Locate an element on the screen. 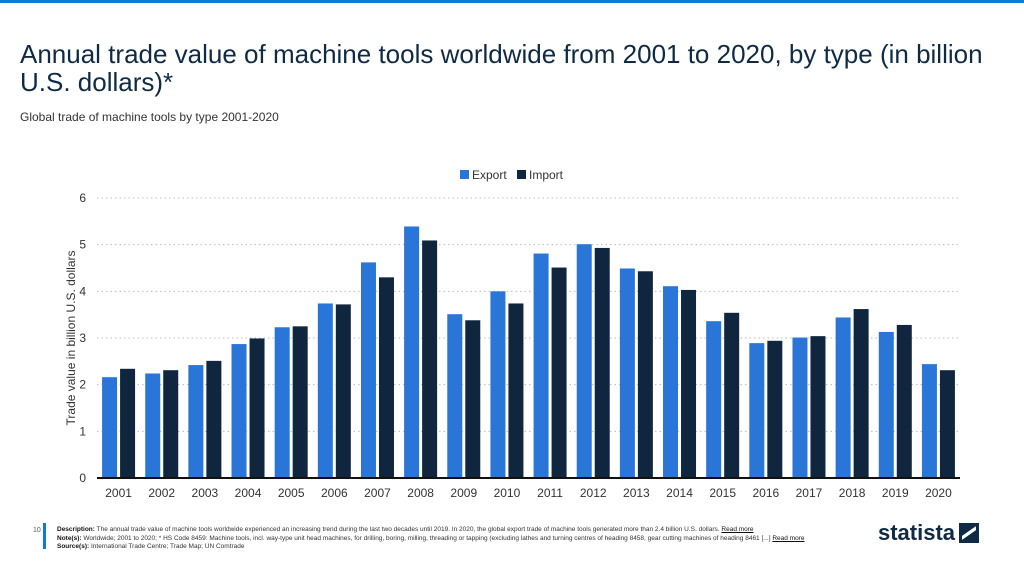 The height and width of the screenshot is (576, 1024). x-tick-label: 2003 is located at coordinates (205, 493).